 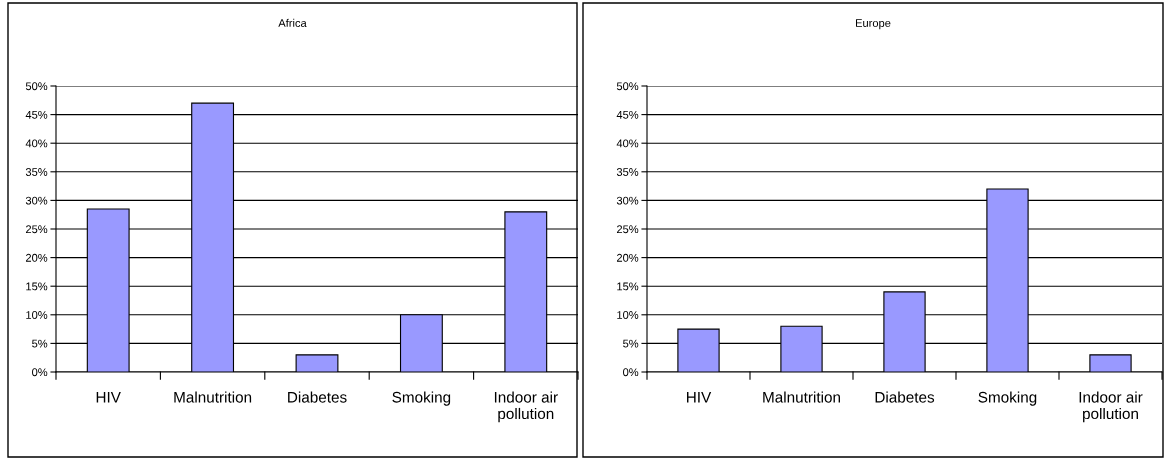 What do you see at coordinates (292, 22) in the screenshot?
I see `chart-title: Africa` at bounding box center [292, 22].